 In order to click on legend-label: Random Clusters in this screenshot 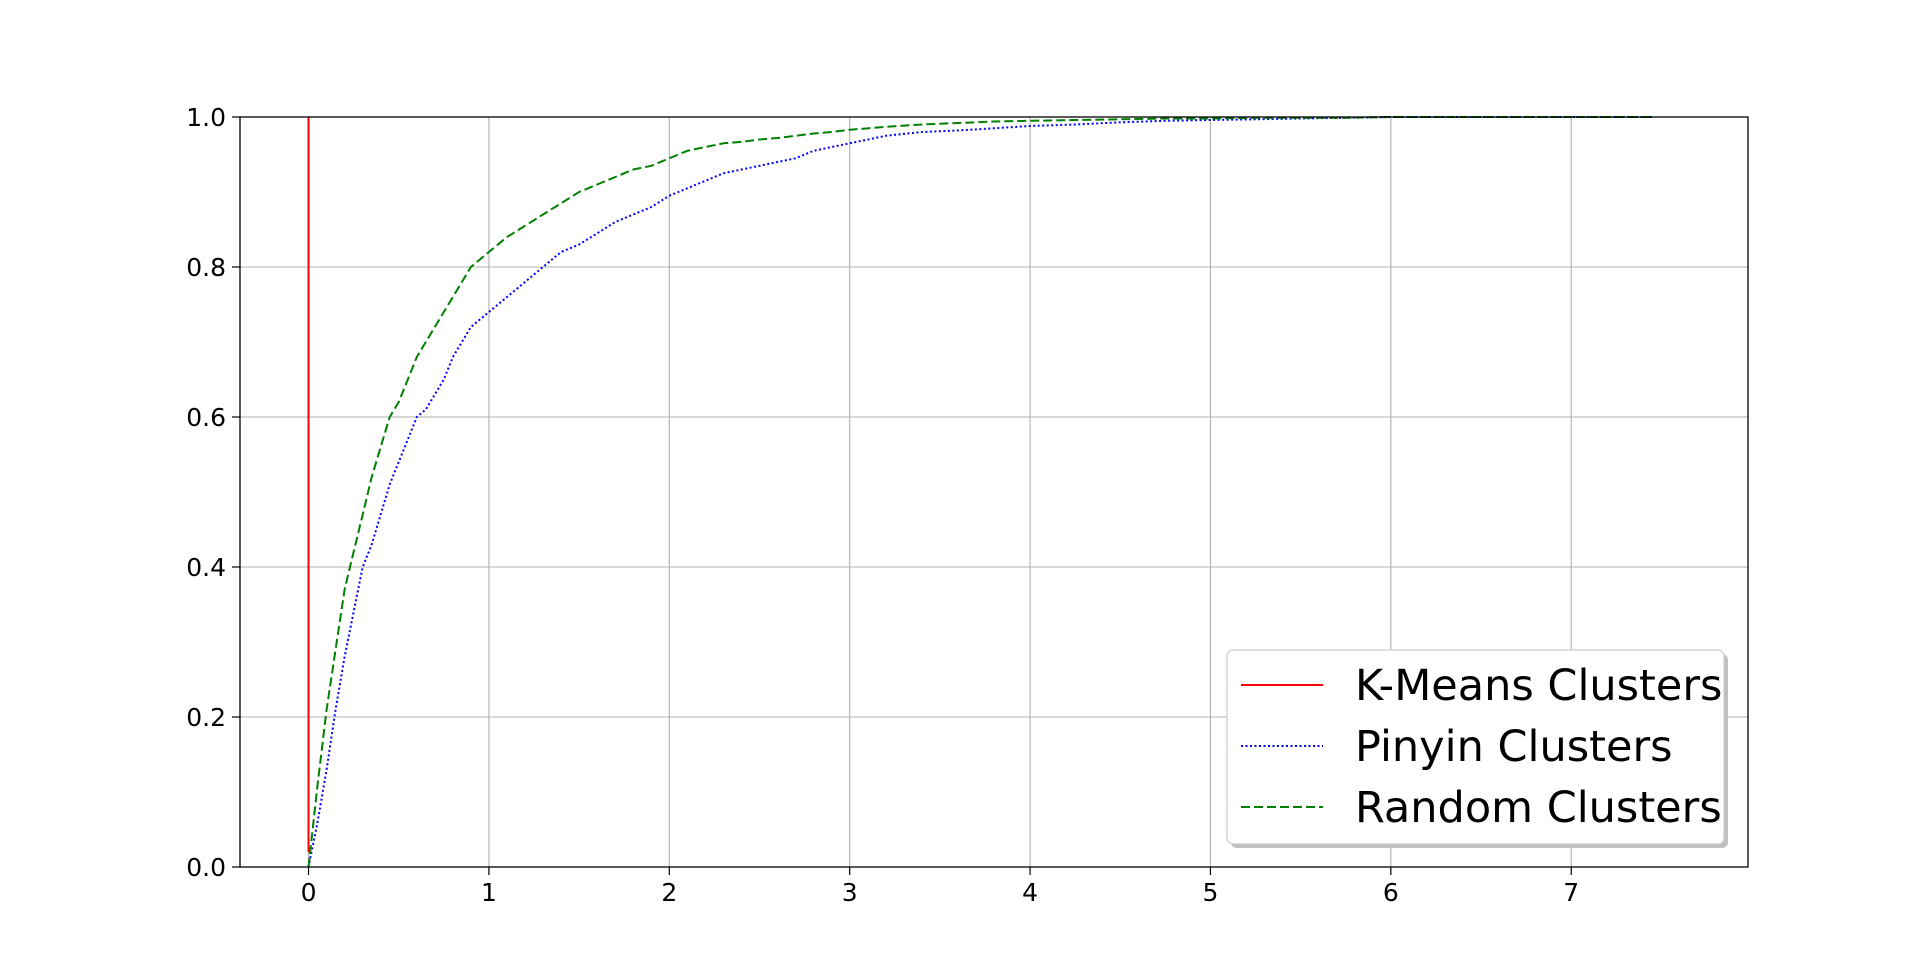, I will do `click(1538, 808)`.